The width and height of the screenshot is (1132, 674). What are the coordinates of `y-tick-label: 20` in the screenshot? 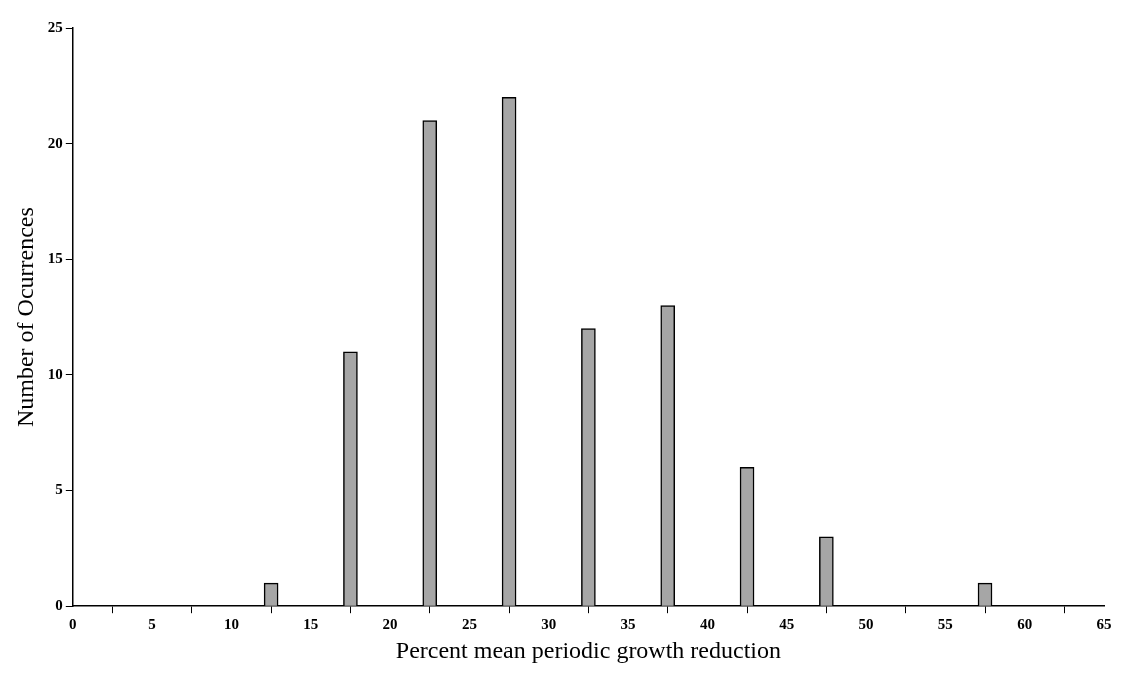 It's located at (55, 142).